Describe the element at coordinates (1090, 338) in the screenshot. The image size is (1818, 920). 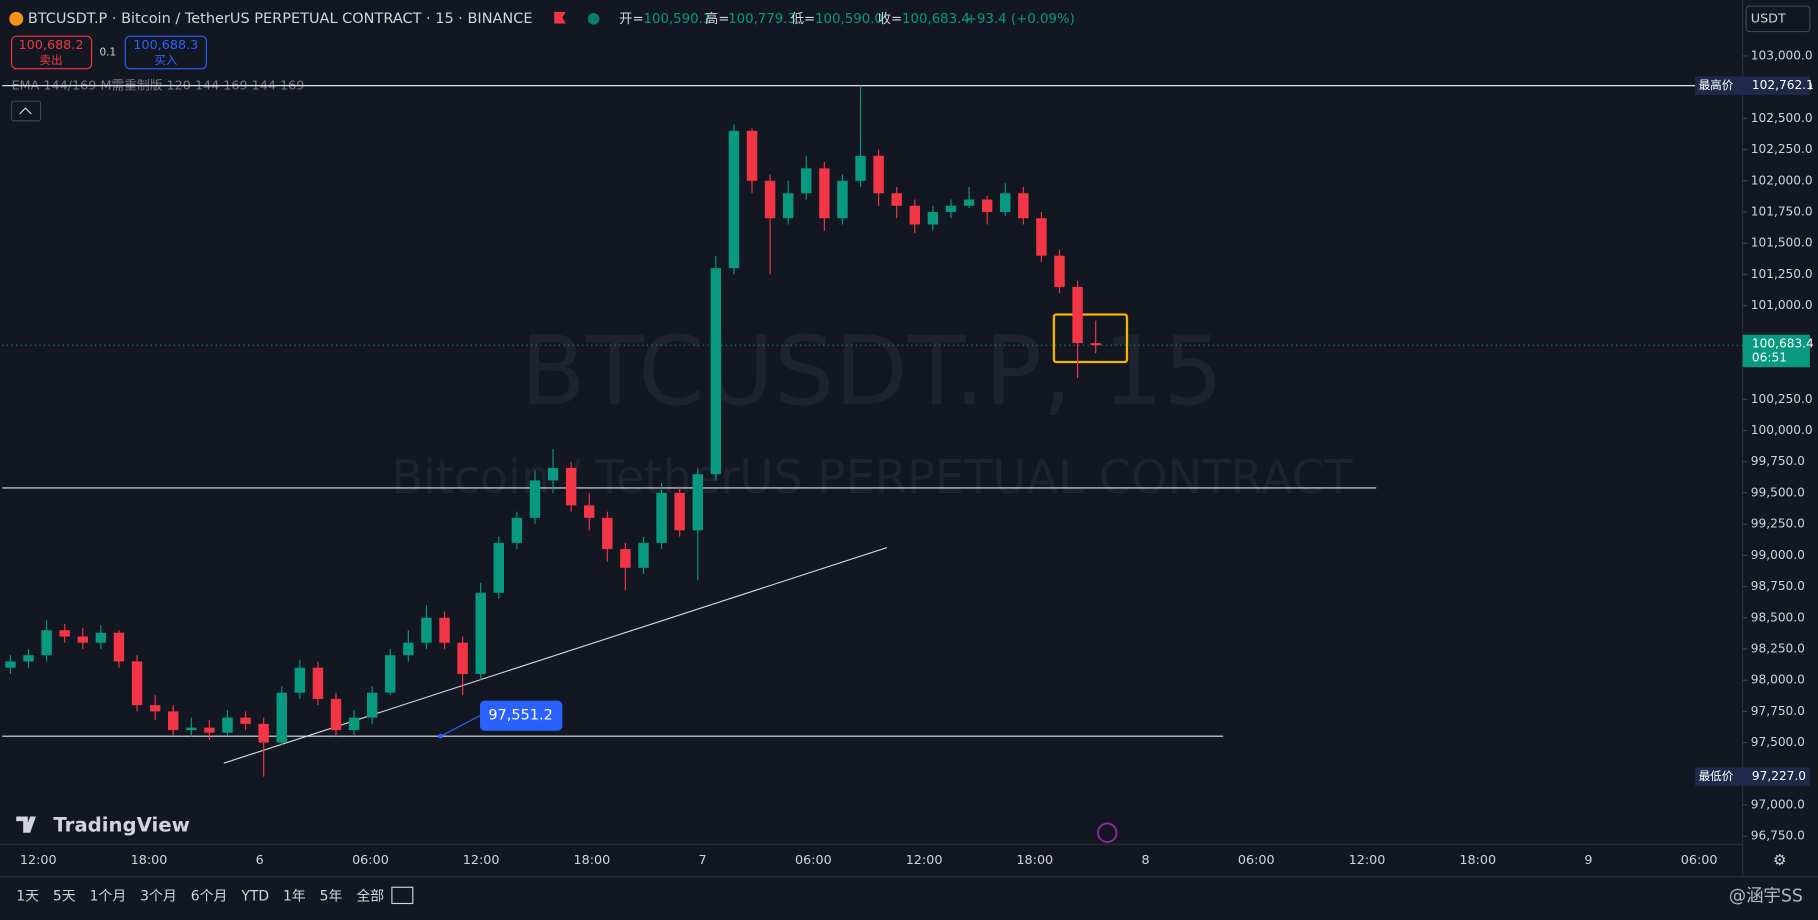
I see `highlight-box` at that location.